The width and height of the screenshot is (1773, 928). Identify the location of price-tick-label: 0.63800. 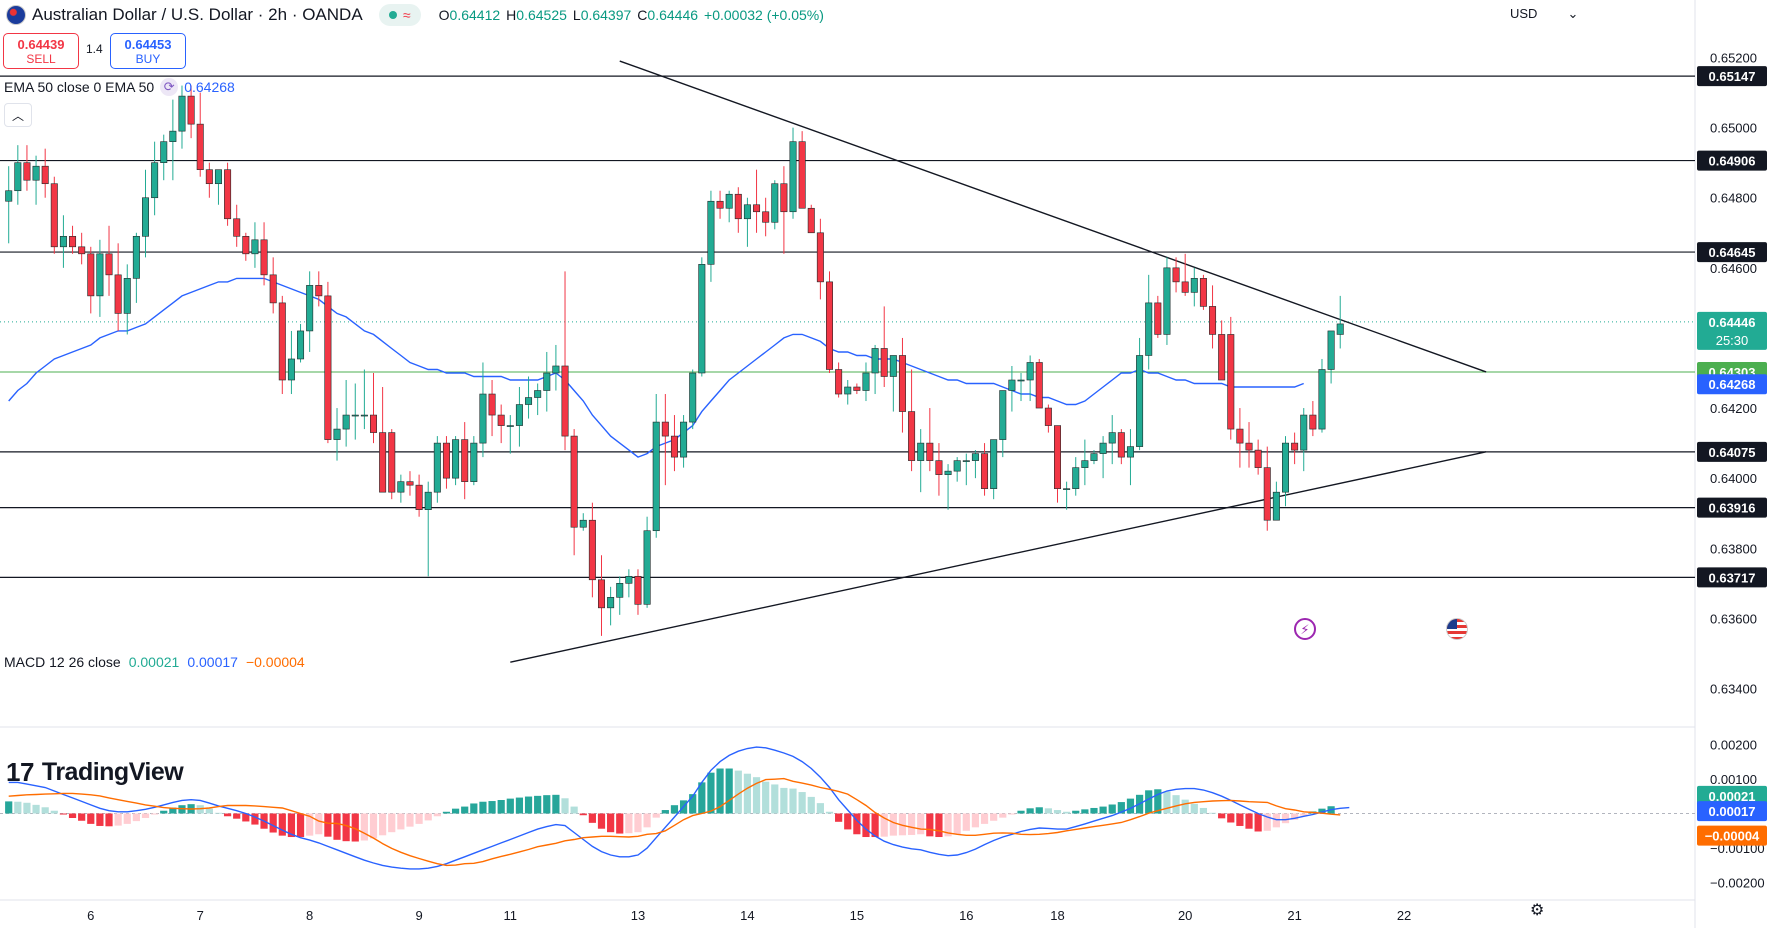
(1733, 548).